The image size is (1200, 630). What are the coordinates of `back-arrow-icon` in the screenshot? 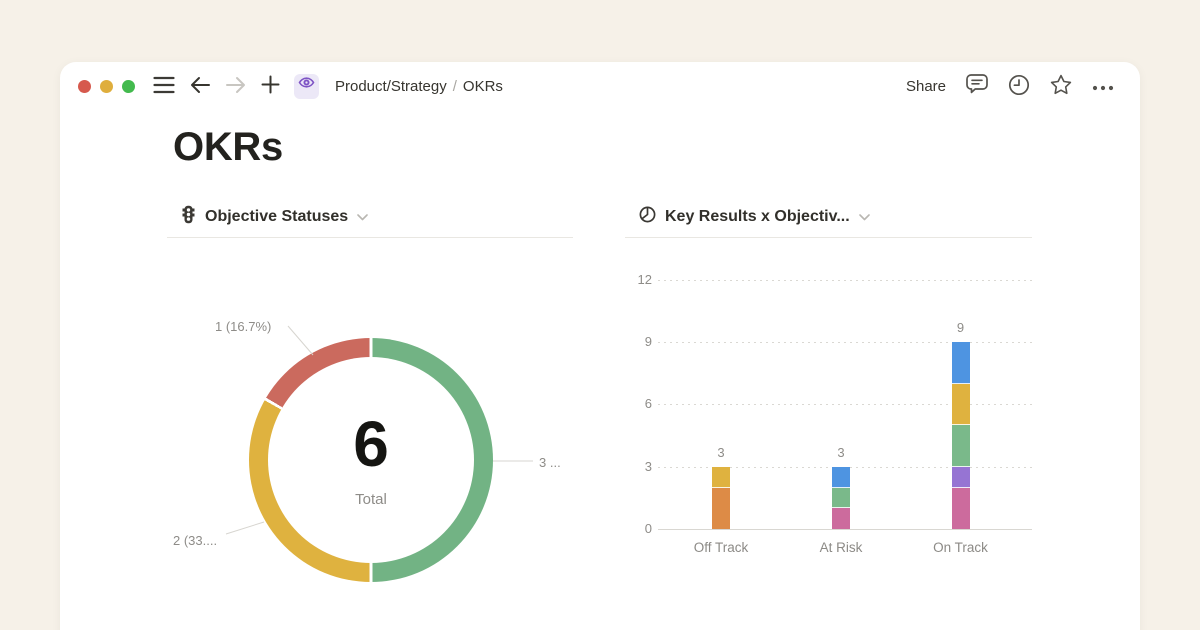 It's located at (200, 86).